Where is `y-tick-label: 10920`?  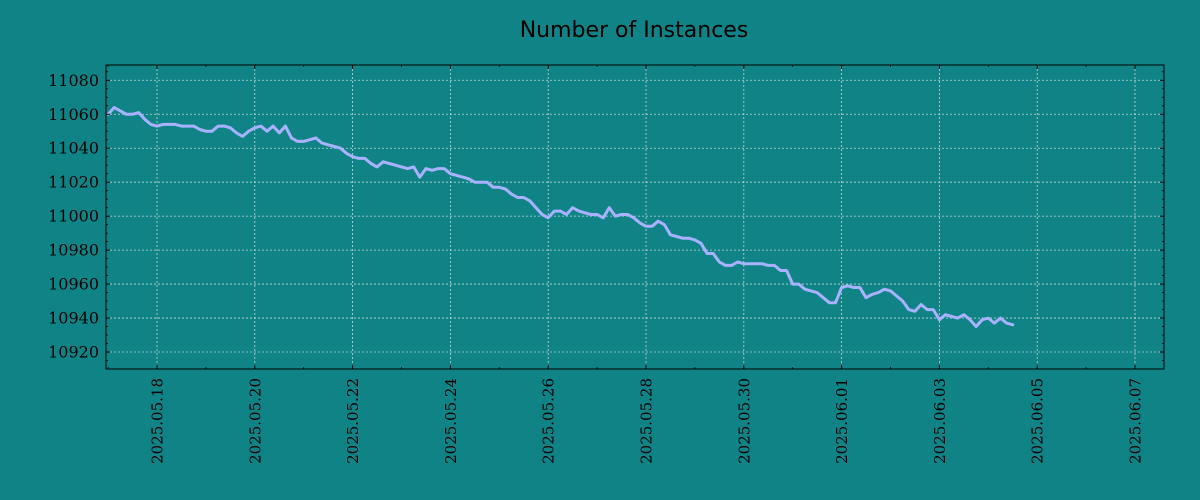 y-tick-label: 10920 is located at coordinates (73, 352).